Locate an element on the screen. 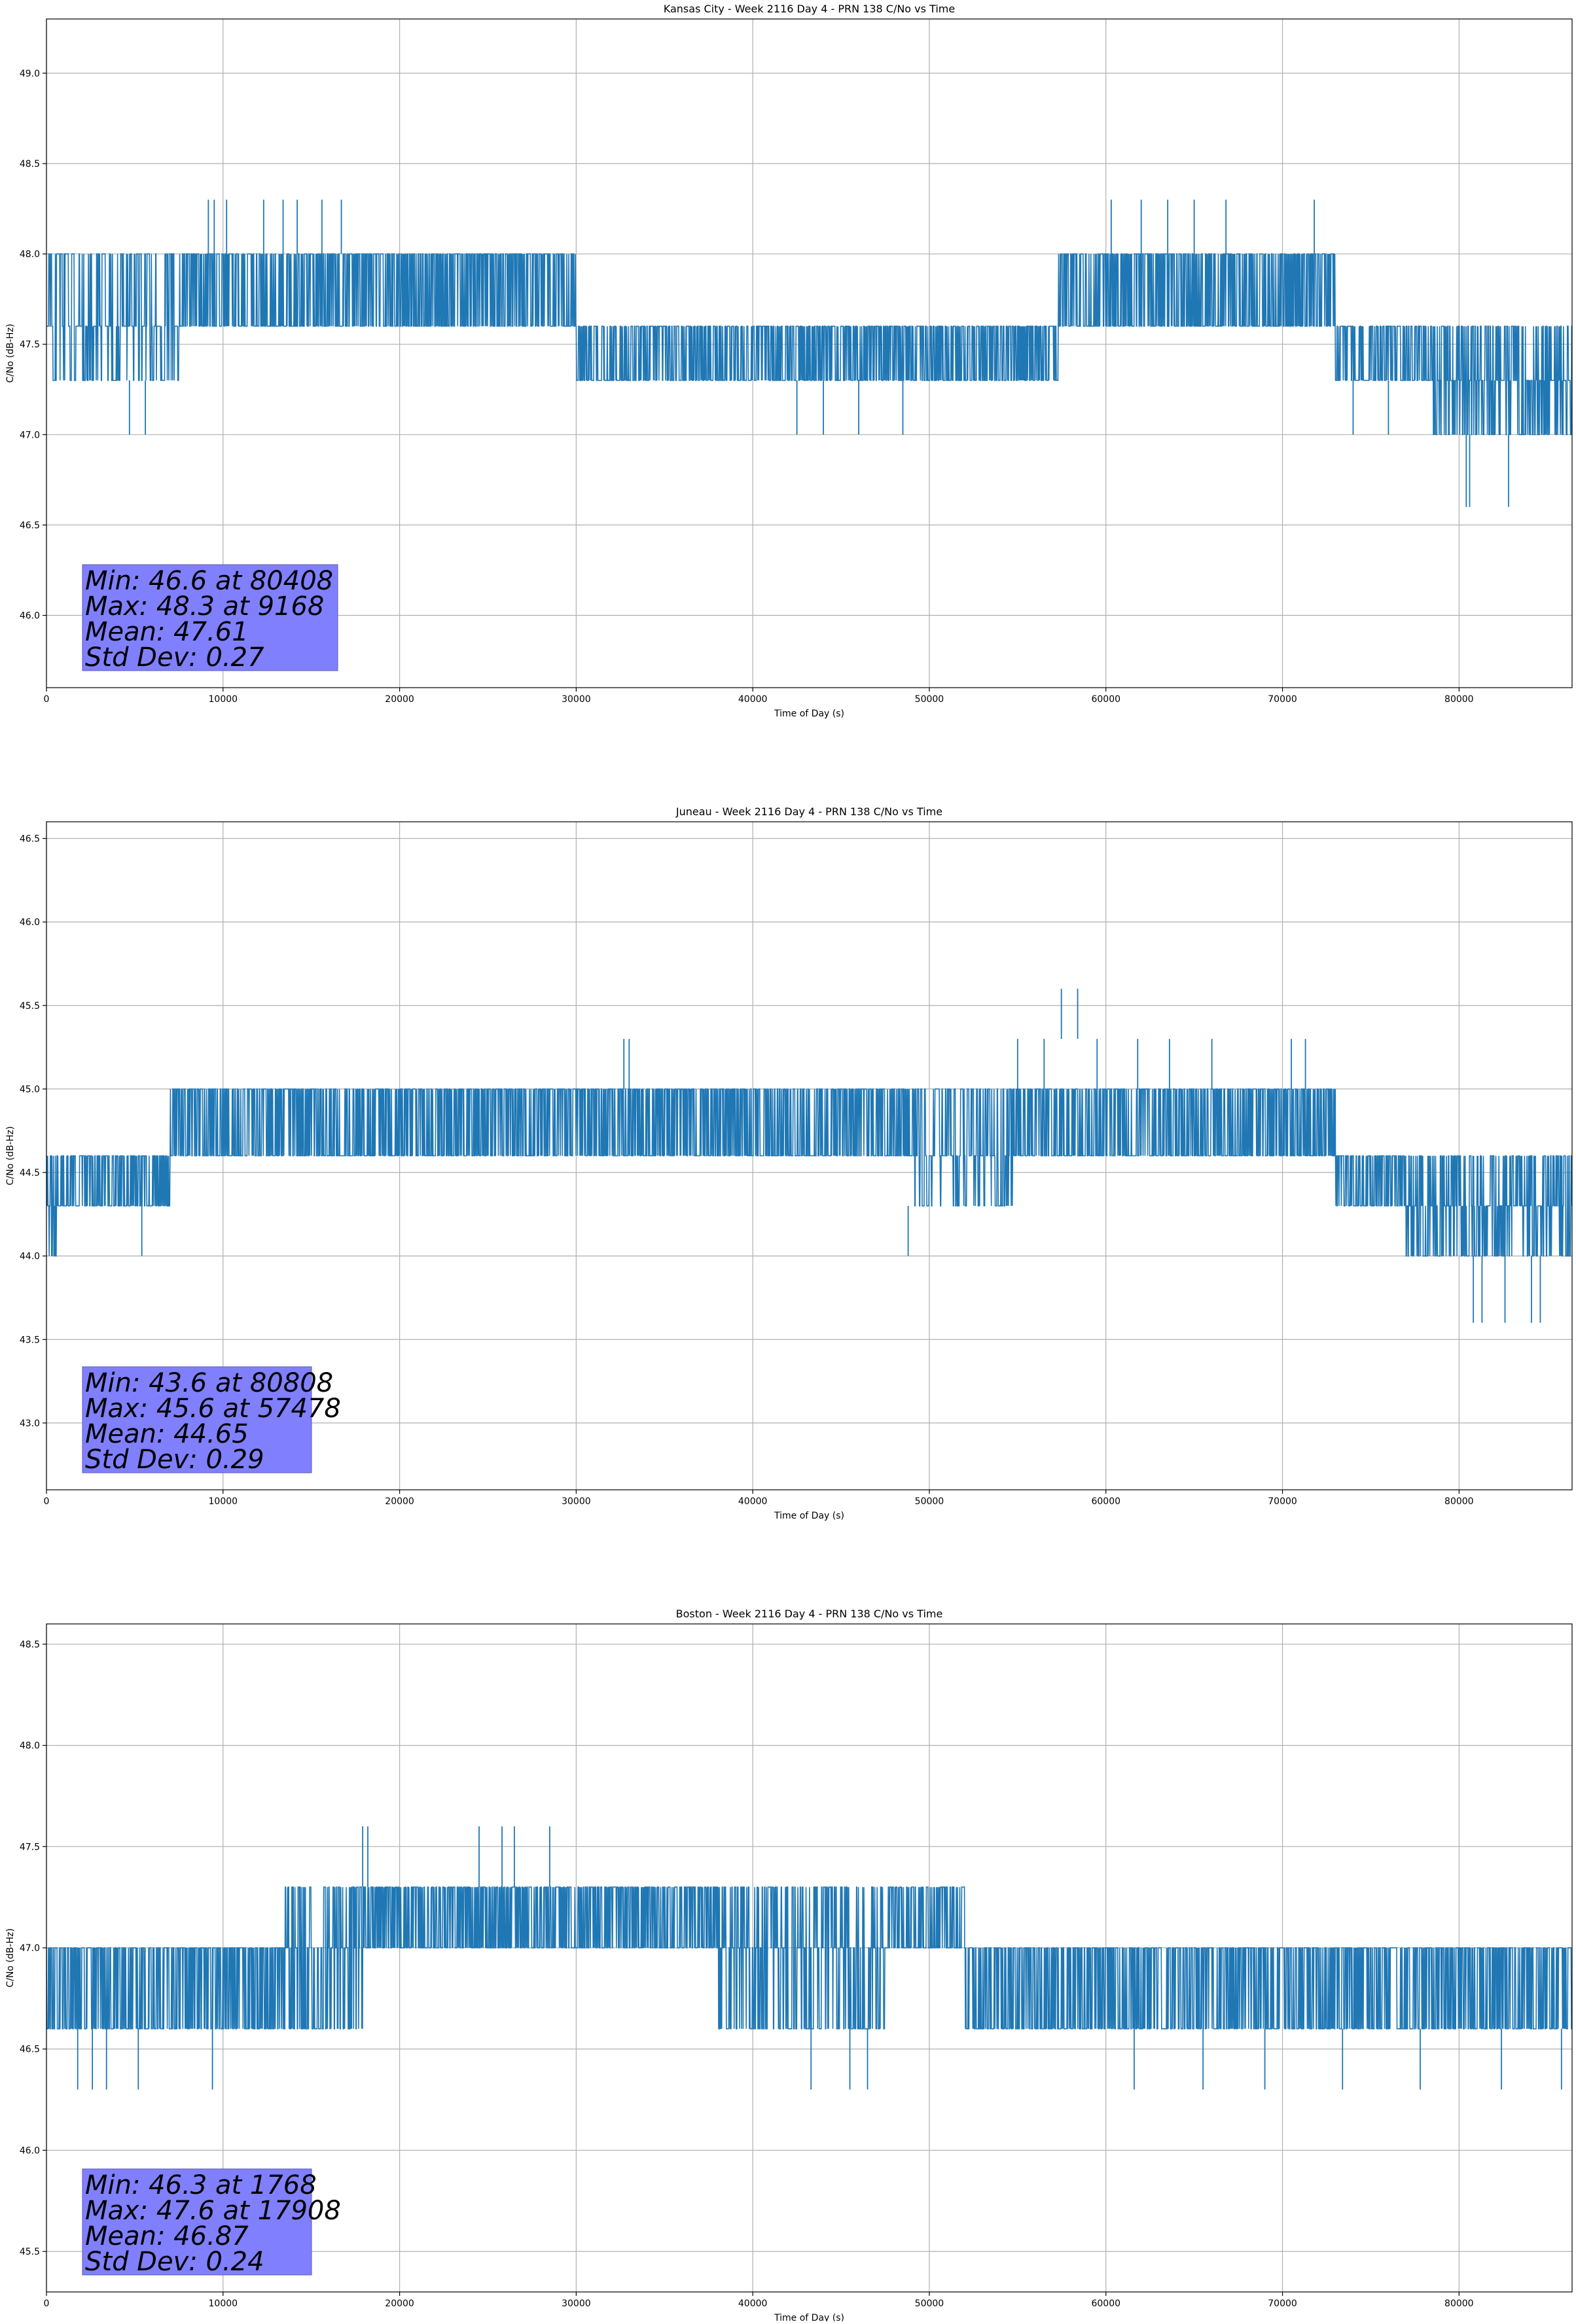  stats-max: Max: 47.6 at 17908 is located at coordinates (213, 2211).